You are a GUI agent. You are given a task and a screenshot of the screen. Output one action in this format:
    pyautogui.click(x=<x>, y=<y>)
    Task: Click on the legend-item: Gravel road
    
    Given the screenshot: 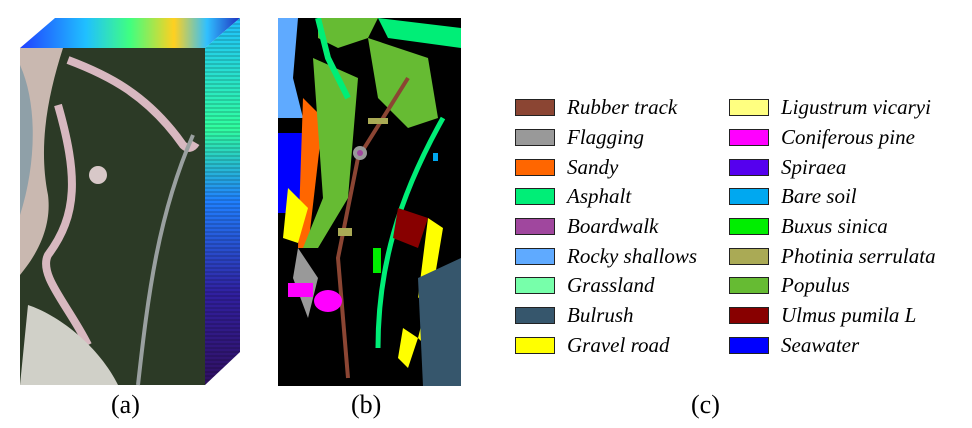 What is the action you would take?
    pyautogui.click(x=606, y=346)
    